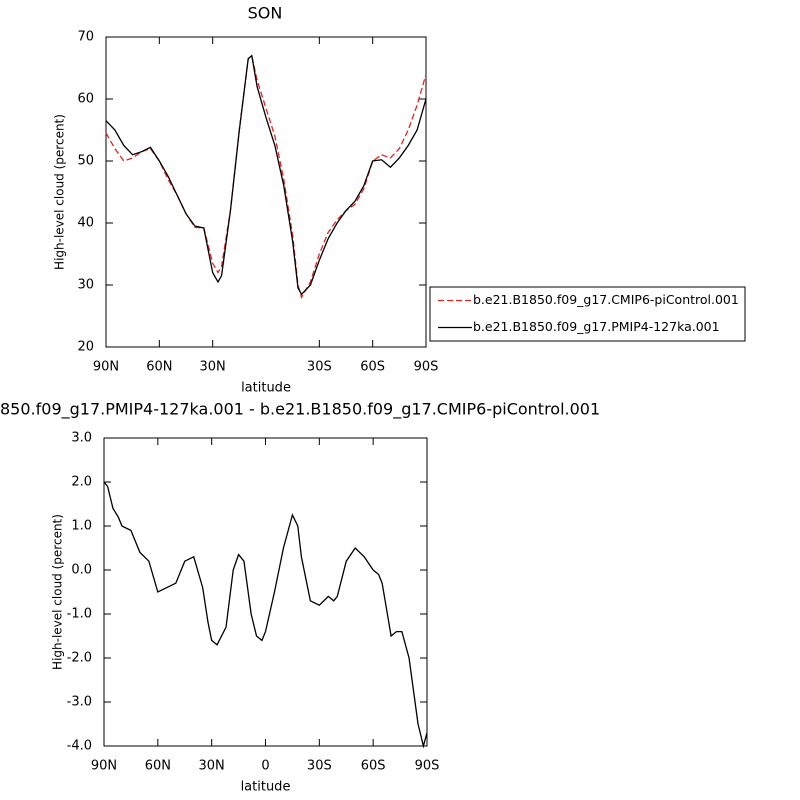 The height and width of the screenshot is (800, 800). Describe the element at coordinates (85, 161) in the screenshot. I see `y-tick-label: 50` at that location.